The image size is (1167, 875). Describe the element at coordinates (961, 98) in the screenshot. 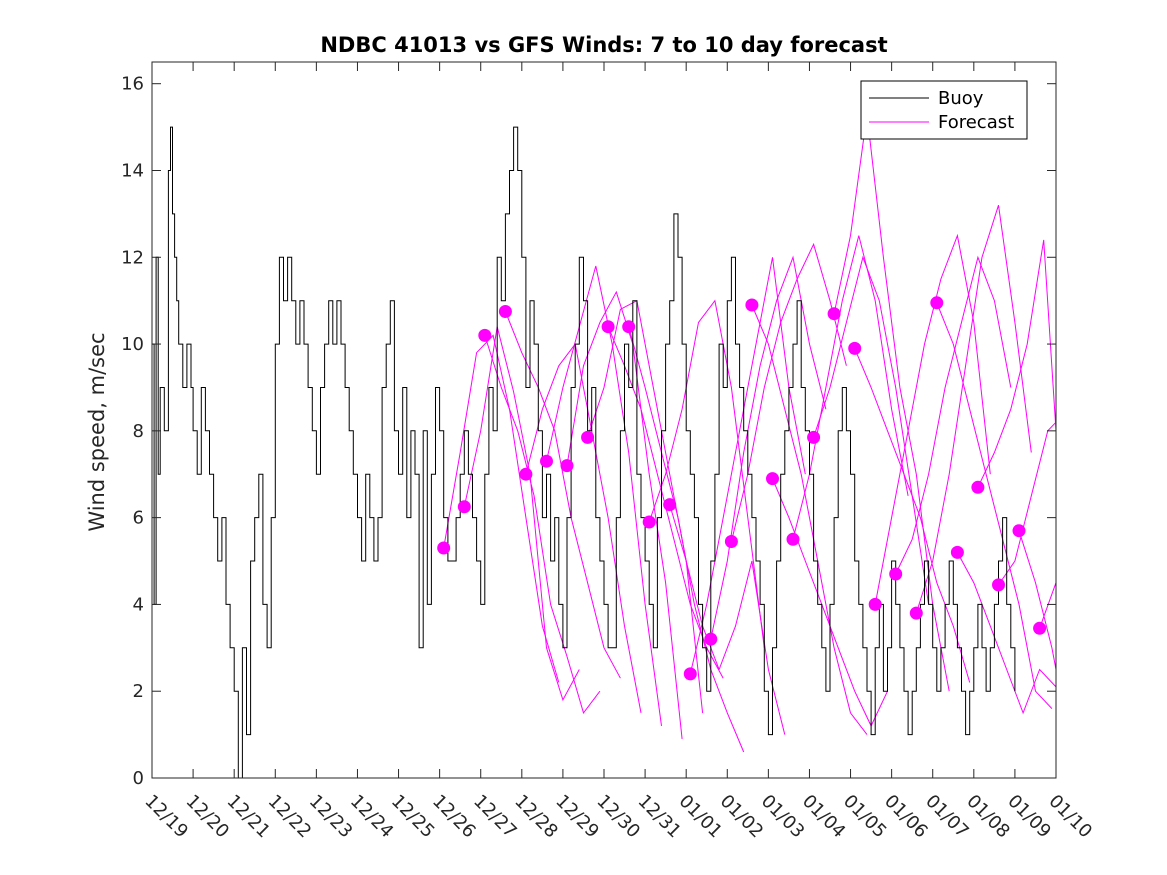

I see `legend-buoy-label: Buoy` at that location.